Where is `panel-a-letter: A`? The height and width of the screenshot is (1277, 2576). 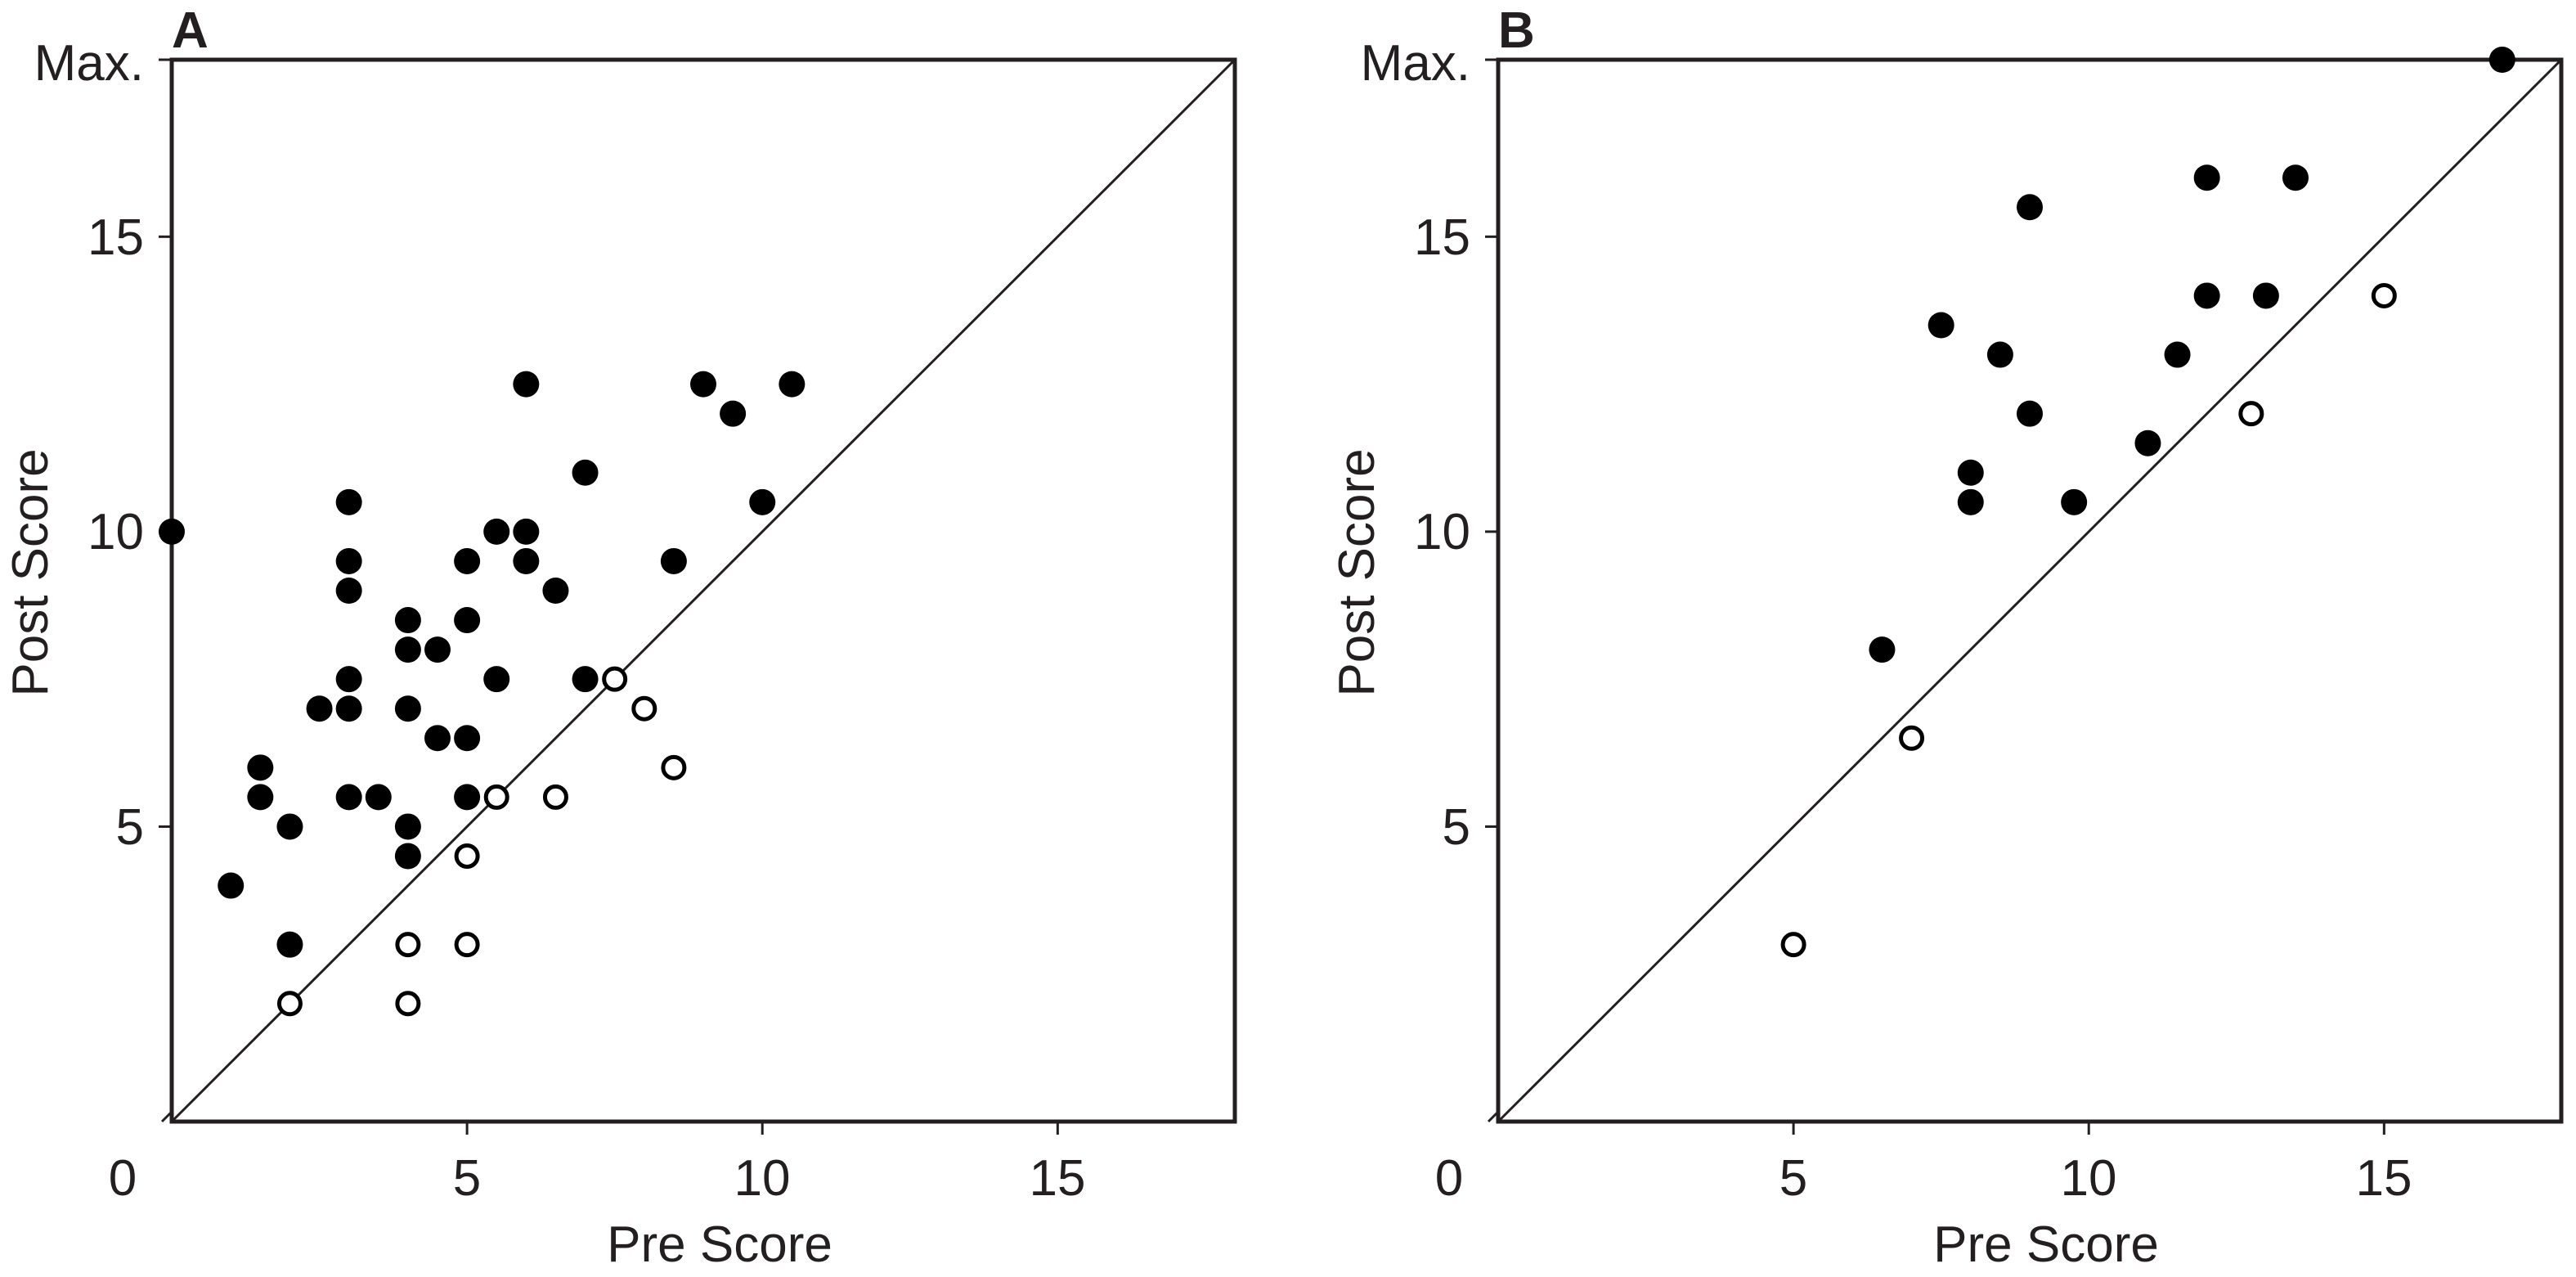 panel-a-letter: A is located at coordinates (190, 30).